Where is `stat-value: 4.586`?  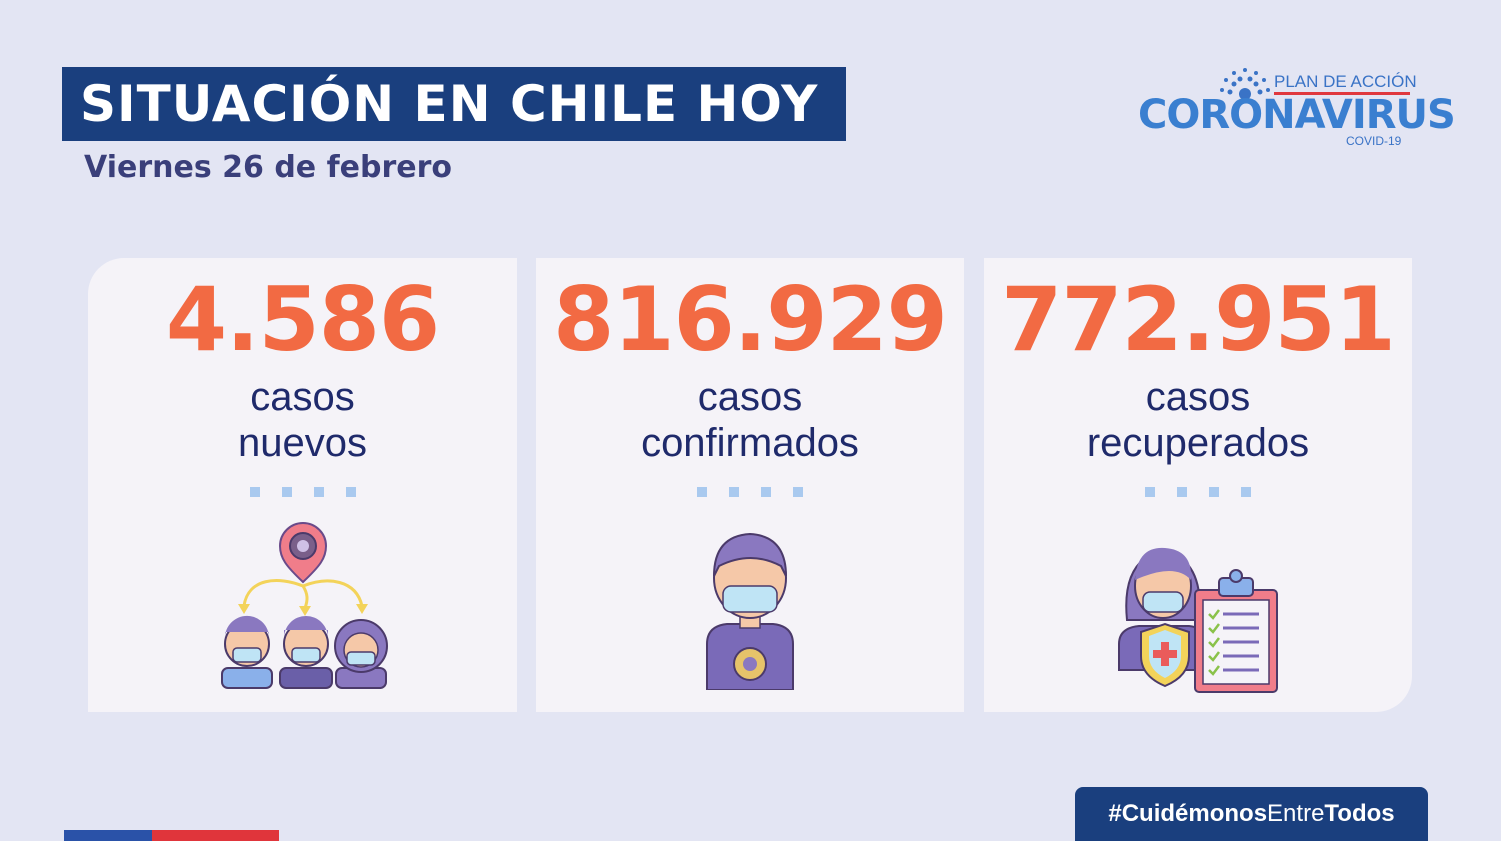
stat-value: 4.586 is located at coordinates (302, 319).